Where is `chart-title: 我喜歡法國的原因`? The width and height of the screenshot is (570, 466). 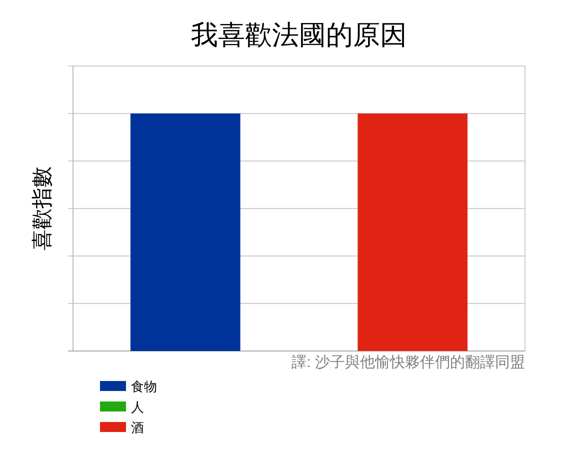 chart-title: 我喜歡法國的原因 is located at coordinates (299, 35).